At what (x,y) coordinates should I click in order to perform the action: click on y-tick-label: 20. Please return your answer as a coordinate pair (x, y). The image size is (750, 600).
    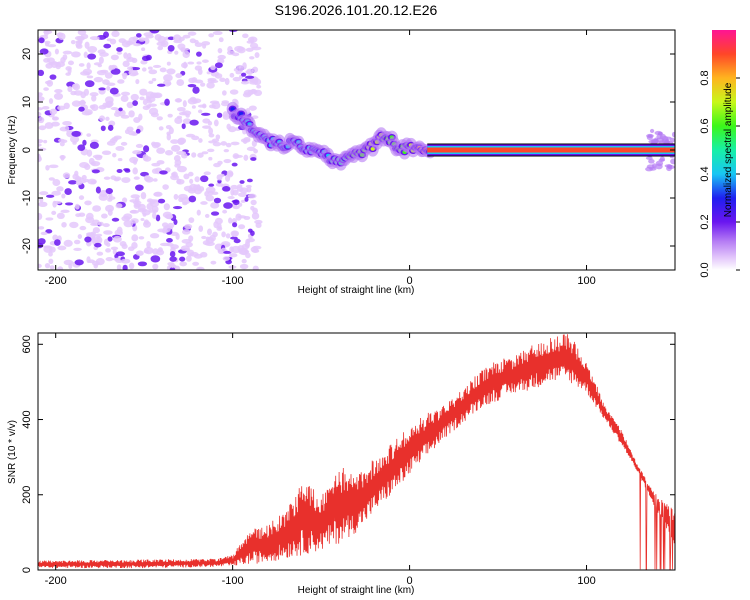
    Looking at the image, I should click on (27, 54).